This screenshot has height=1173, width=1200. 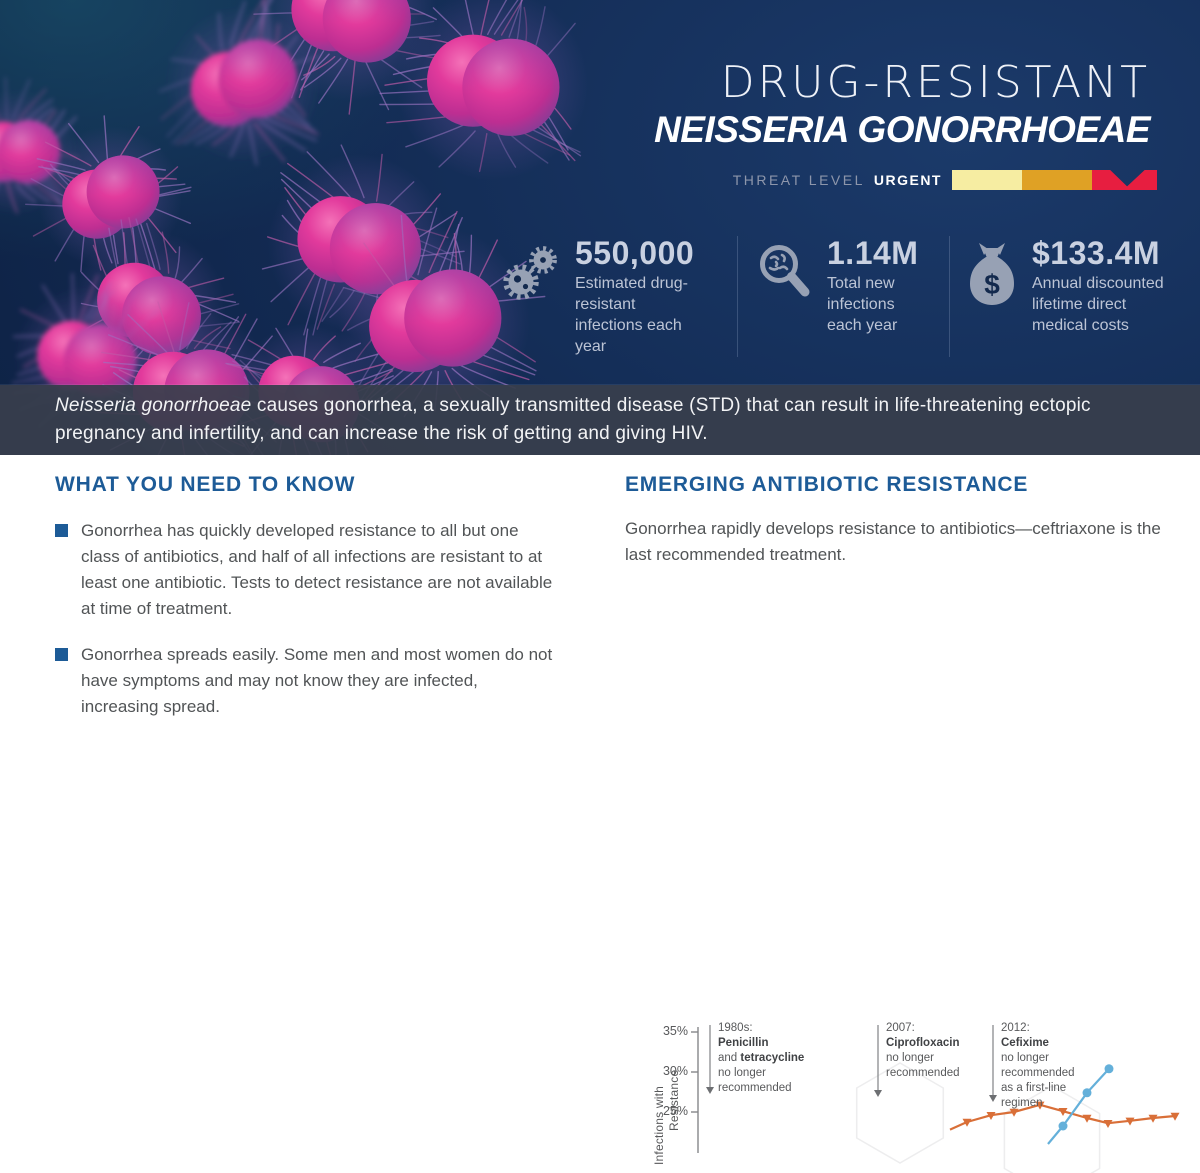 I want to click on money-bag-icon: $, so click(x=992, y=277).